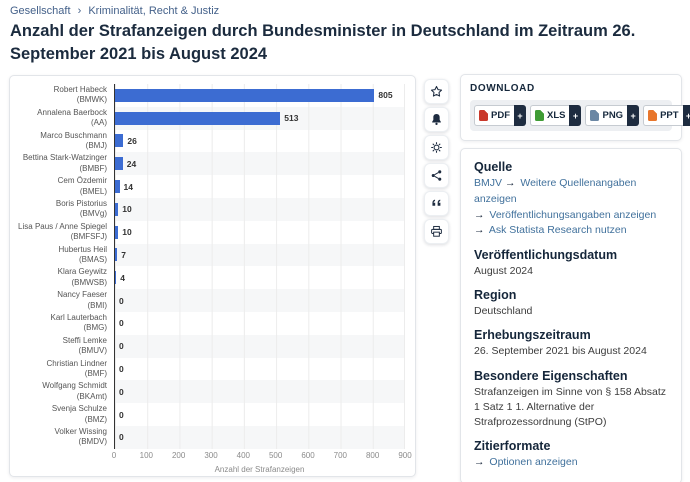 The height and width of the screenshot is (482, 690). I want to click on download-png-button: PNG +, so click(612, 115).